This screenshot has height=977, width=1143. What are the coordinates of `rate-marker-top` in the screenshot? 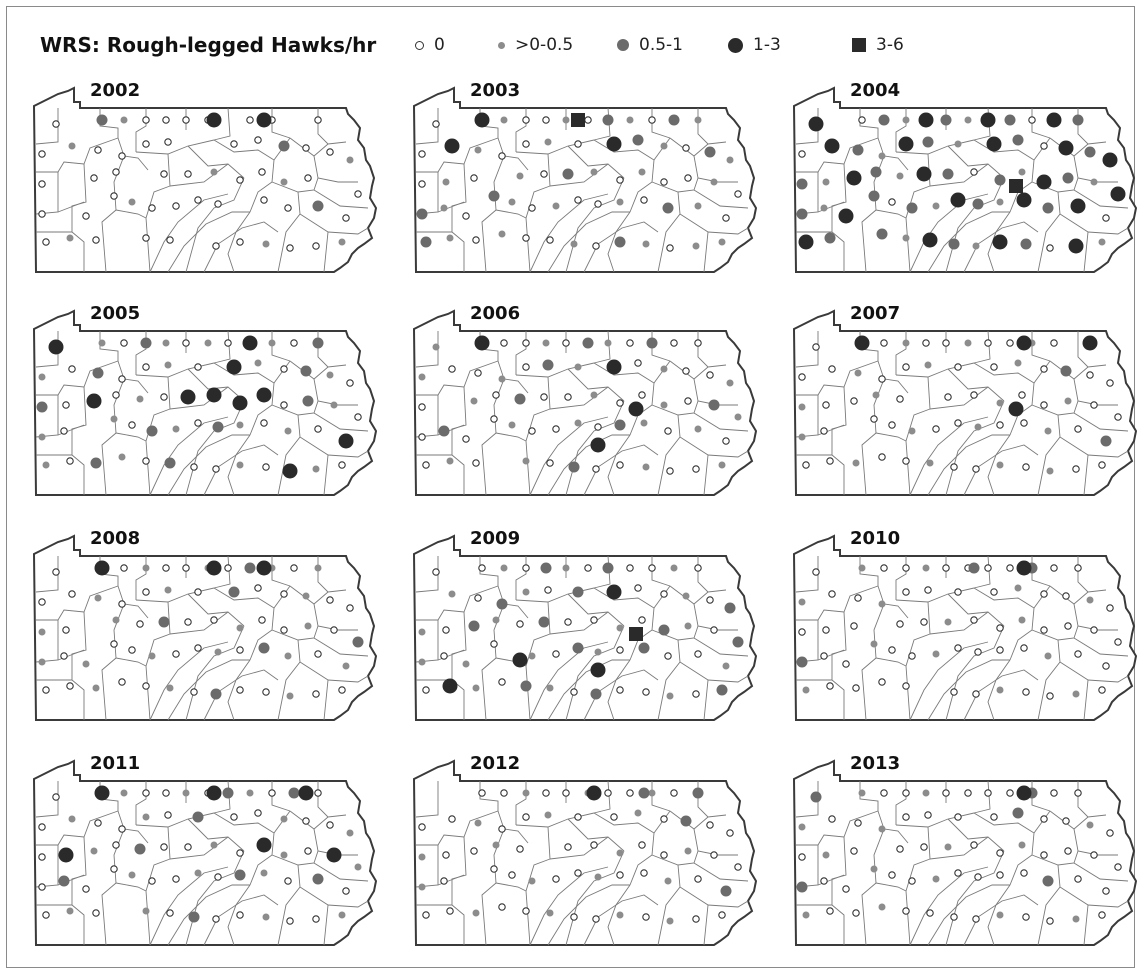 It's located at (636, 634).